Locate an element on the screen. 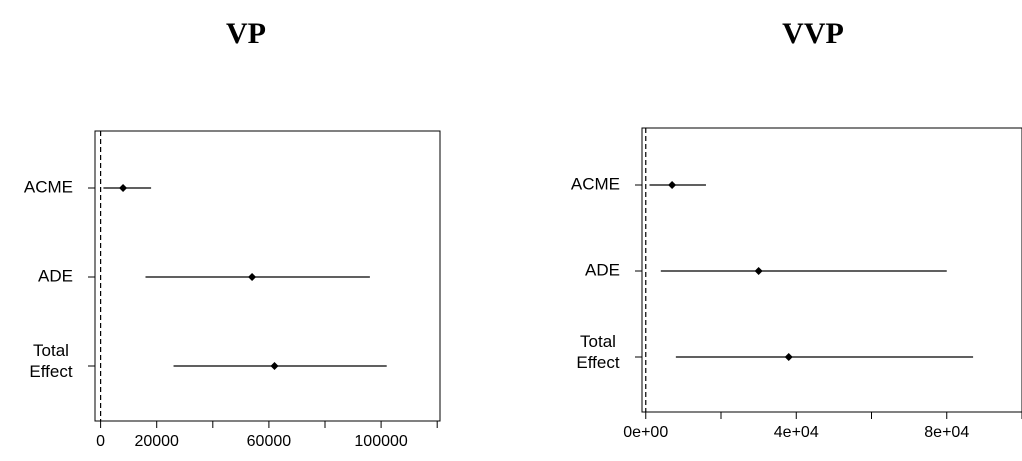 The width and height of the screenshot is (1022, 461). chart-title: VP is located at coordinates (246, 33).